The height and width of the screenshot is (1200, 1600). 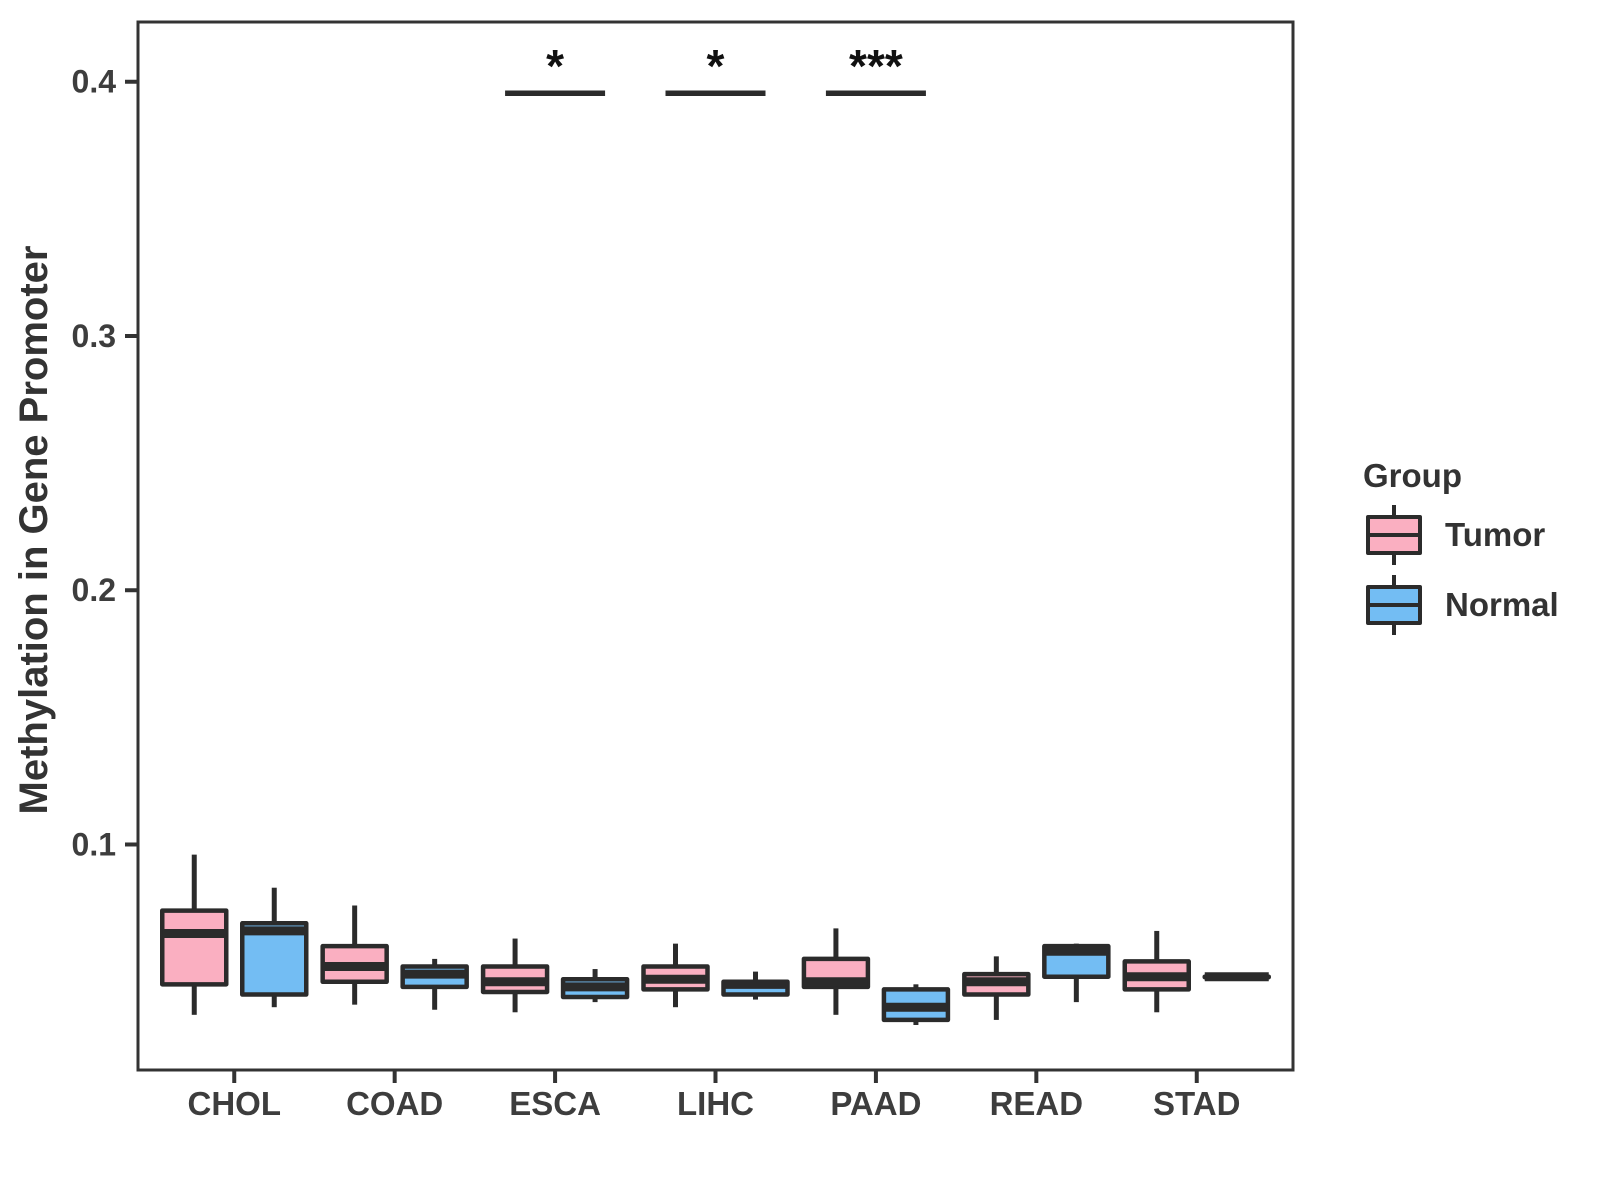 I want to click on x-tick-label-esca: ESCA, so click(x=555, y=1103).